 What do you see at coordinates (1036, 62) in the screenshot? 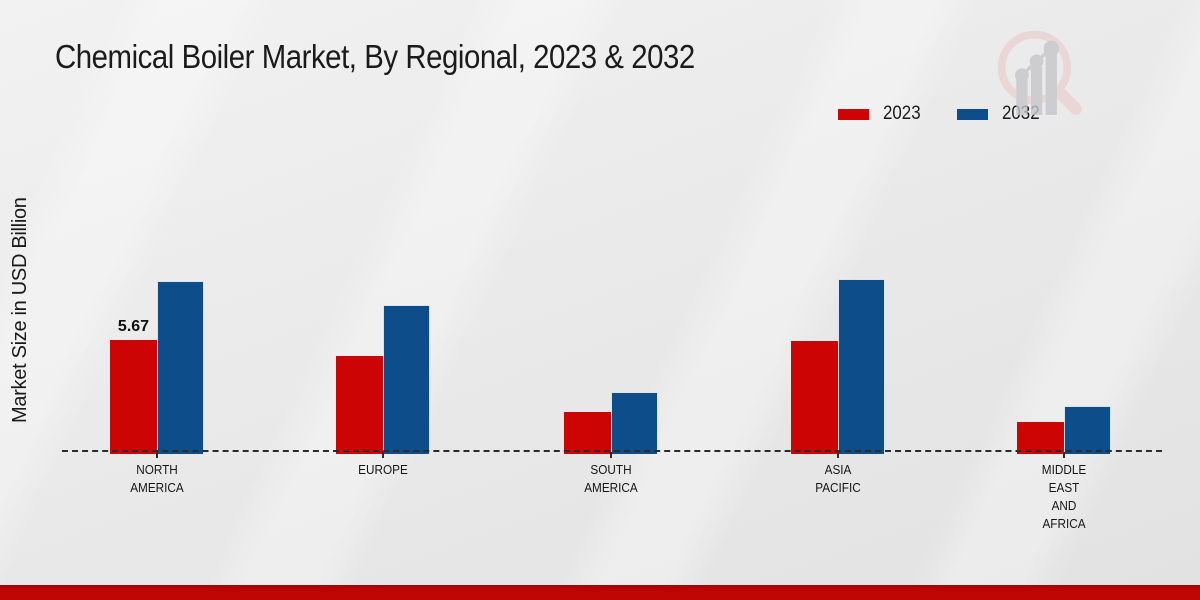
I see `logo-trend-line` at bounding box center [1036, 62].